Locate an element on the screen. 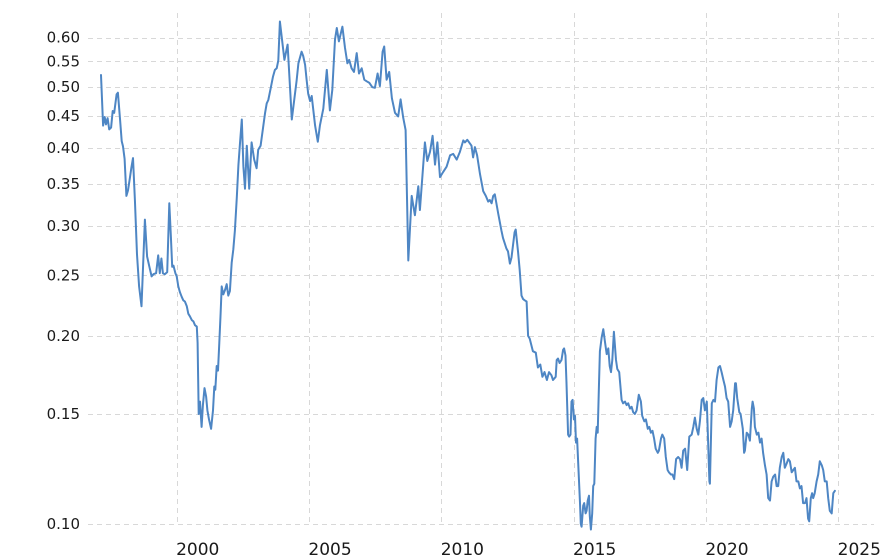  y-tick-label: 0.40 is located at coordinates (63, 148).